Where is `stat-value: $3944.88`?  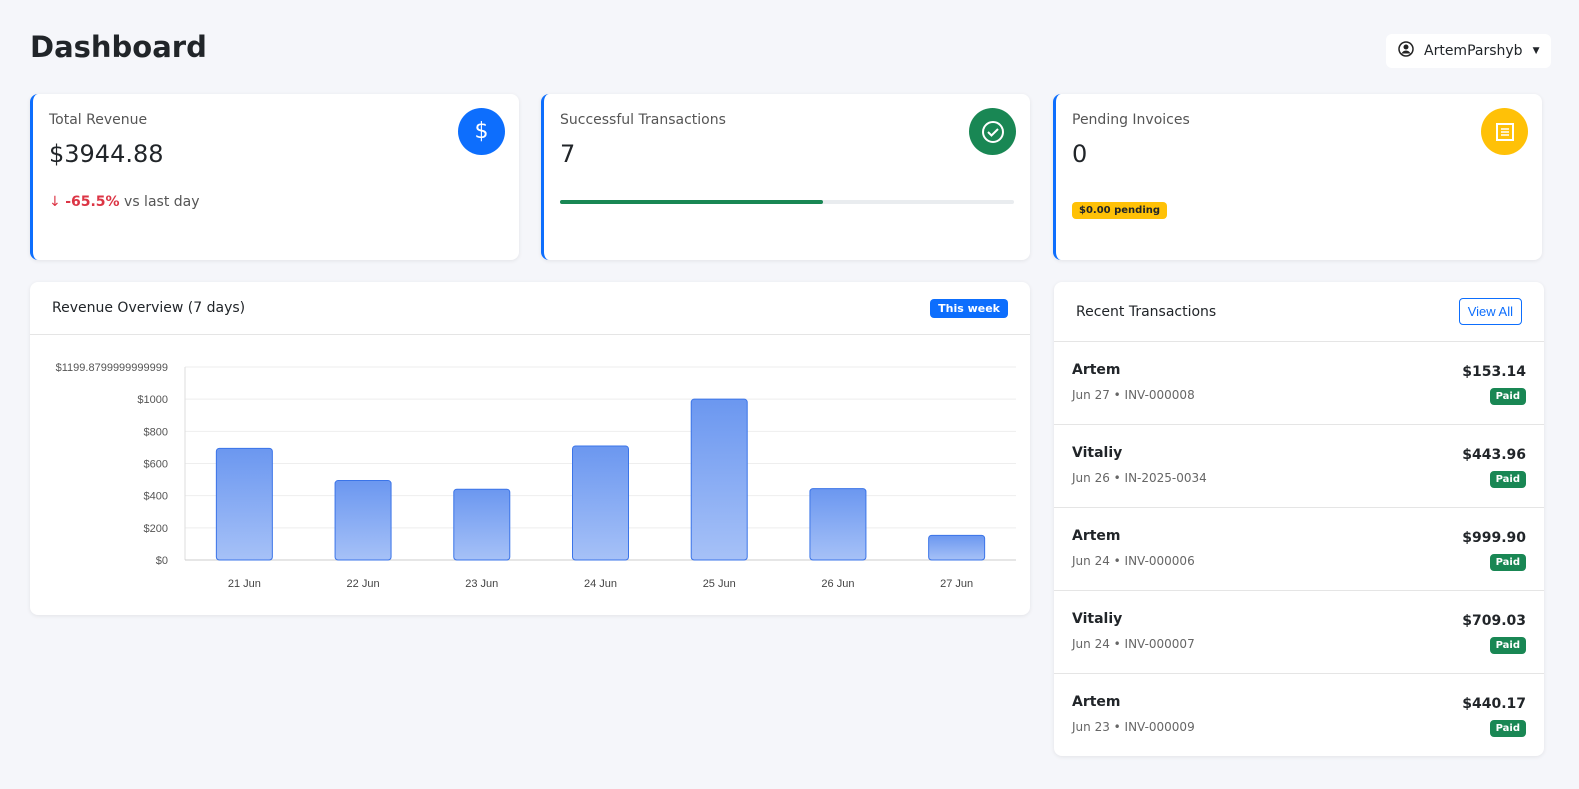
stat-value: $3944.88 is located at coordinates (106, 154).